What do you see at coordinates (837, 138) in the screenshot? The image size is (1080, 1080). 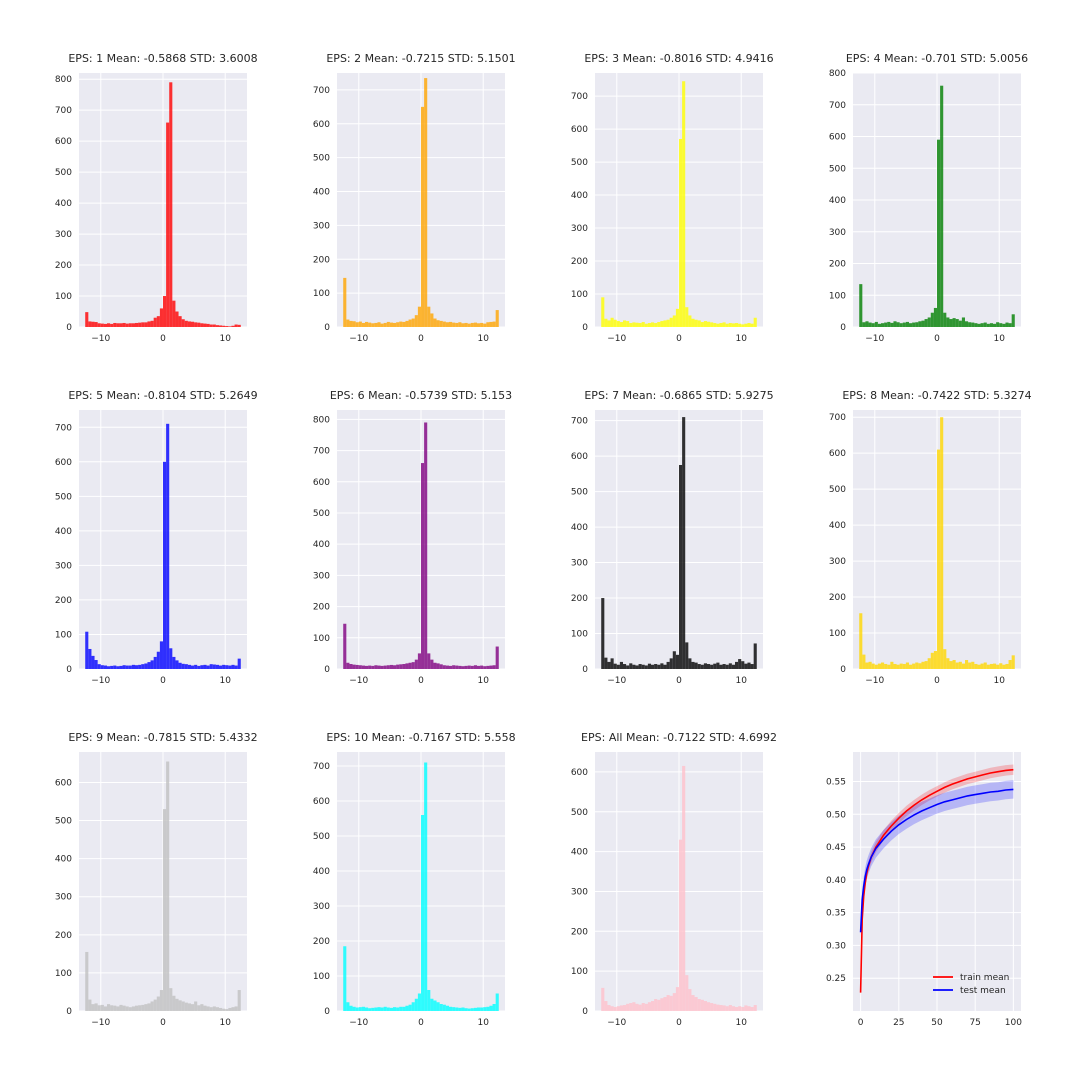 I see `y-tick-label: 600` at bounding box center [837, 138].